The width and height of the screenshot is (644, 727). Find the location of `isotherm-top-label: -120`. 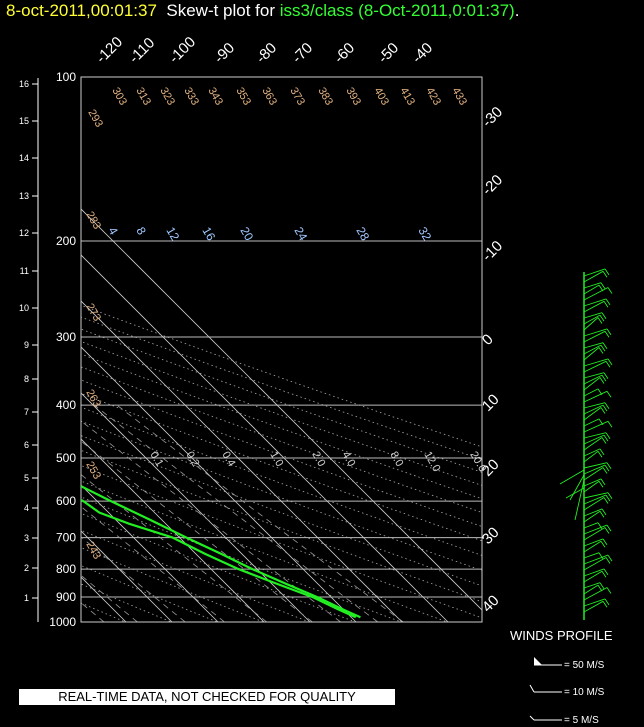

isotherm-top-label: -120 is located at coordinates (109, 50).